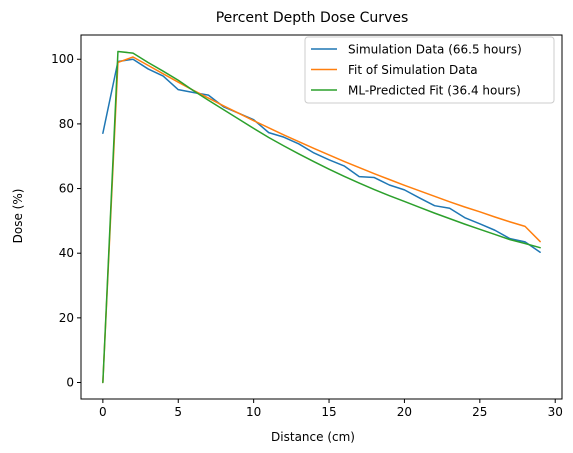  I want to click on legend-label-1: Simulation Data (66.5 hours), so click(435, 50).